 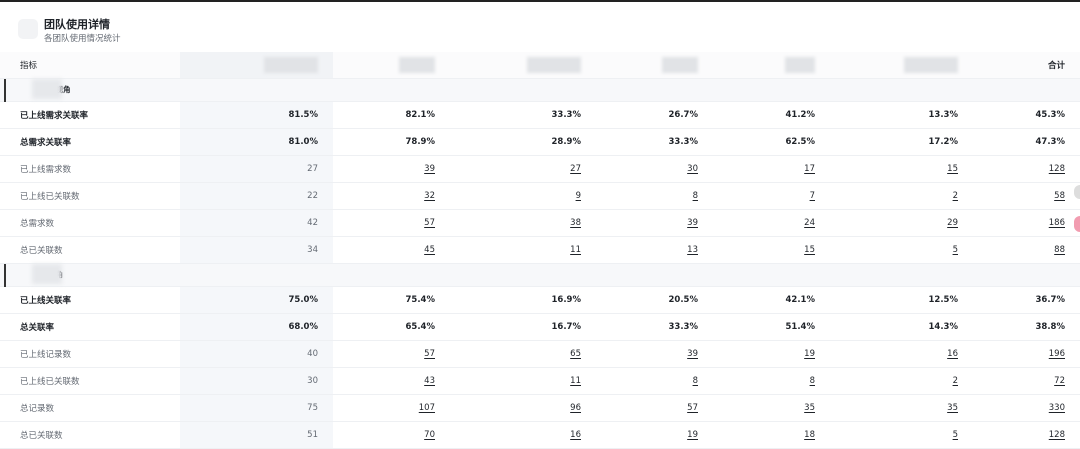 I want to click on value-link: 186, so click(x=1056, y=222).